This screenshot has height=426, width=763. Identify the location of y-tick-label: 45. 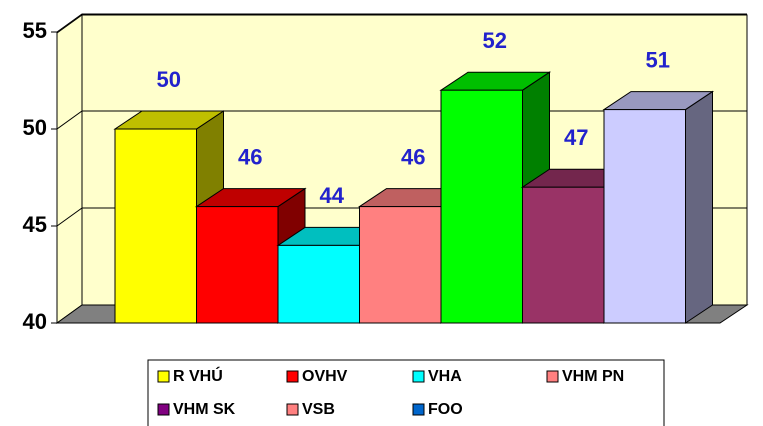
(35, 224).